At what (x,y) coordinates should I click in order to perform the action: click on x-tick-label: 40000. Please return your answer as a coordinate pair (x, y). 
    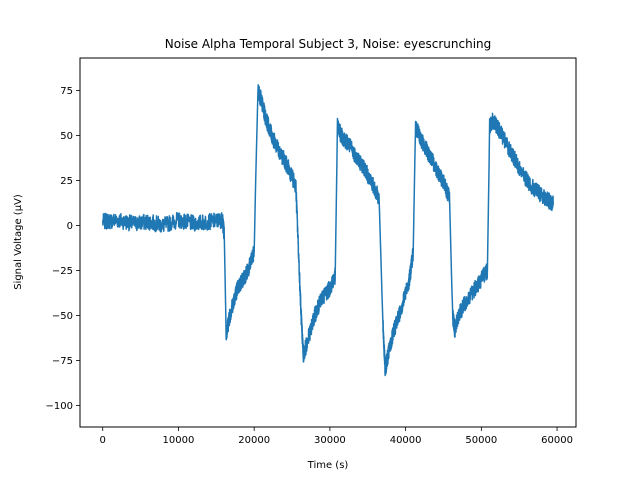
    Looking at the image, I should click on (406, 440).